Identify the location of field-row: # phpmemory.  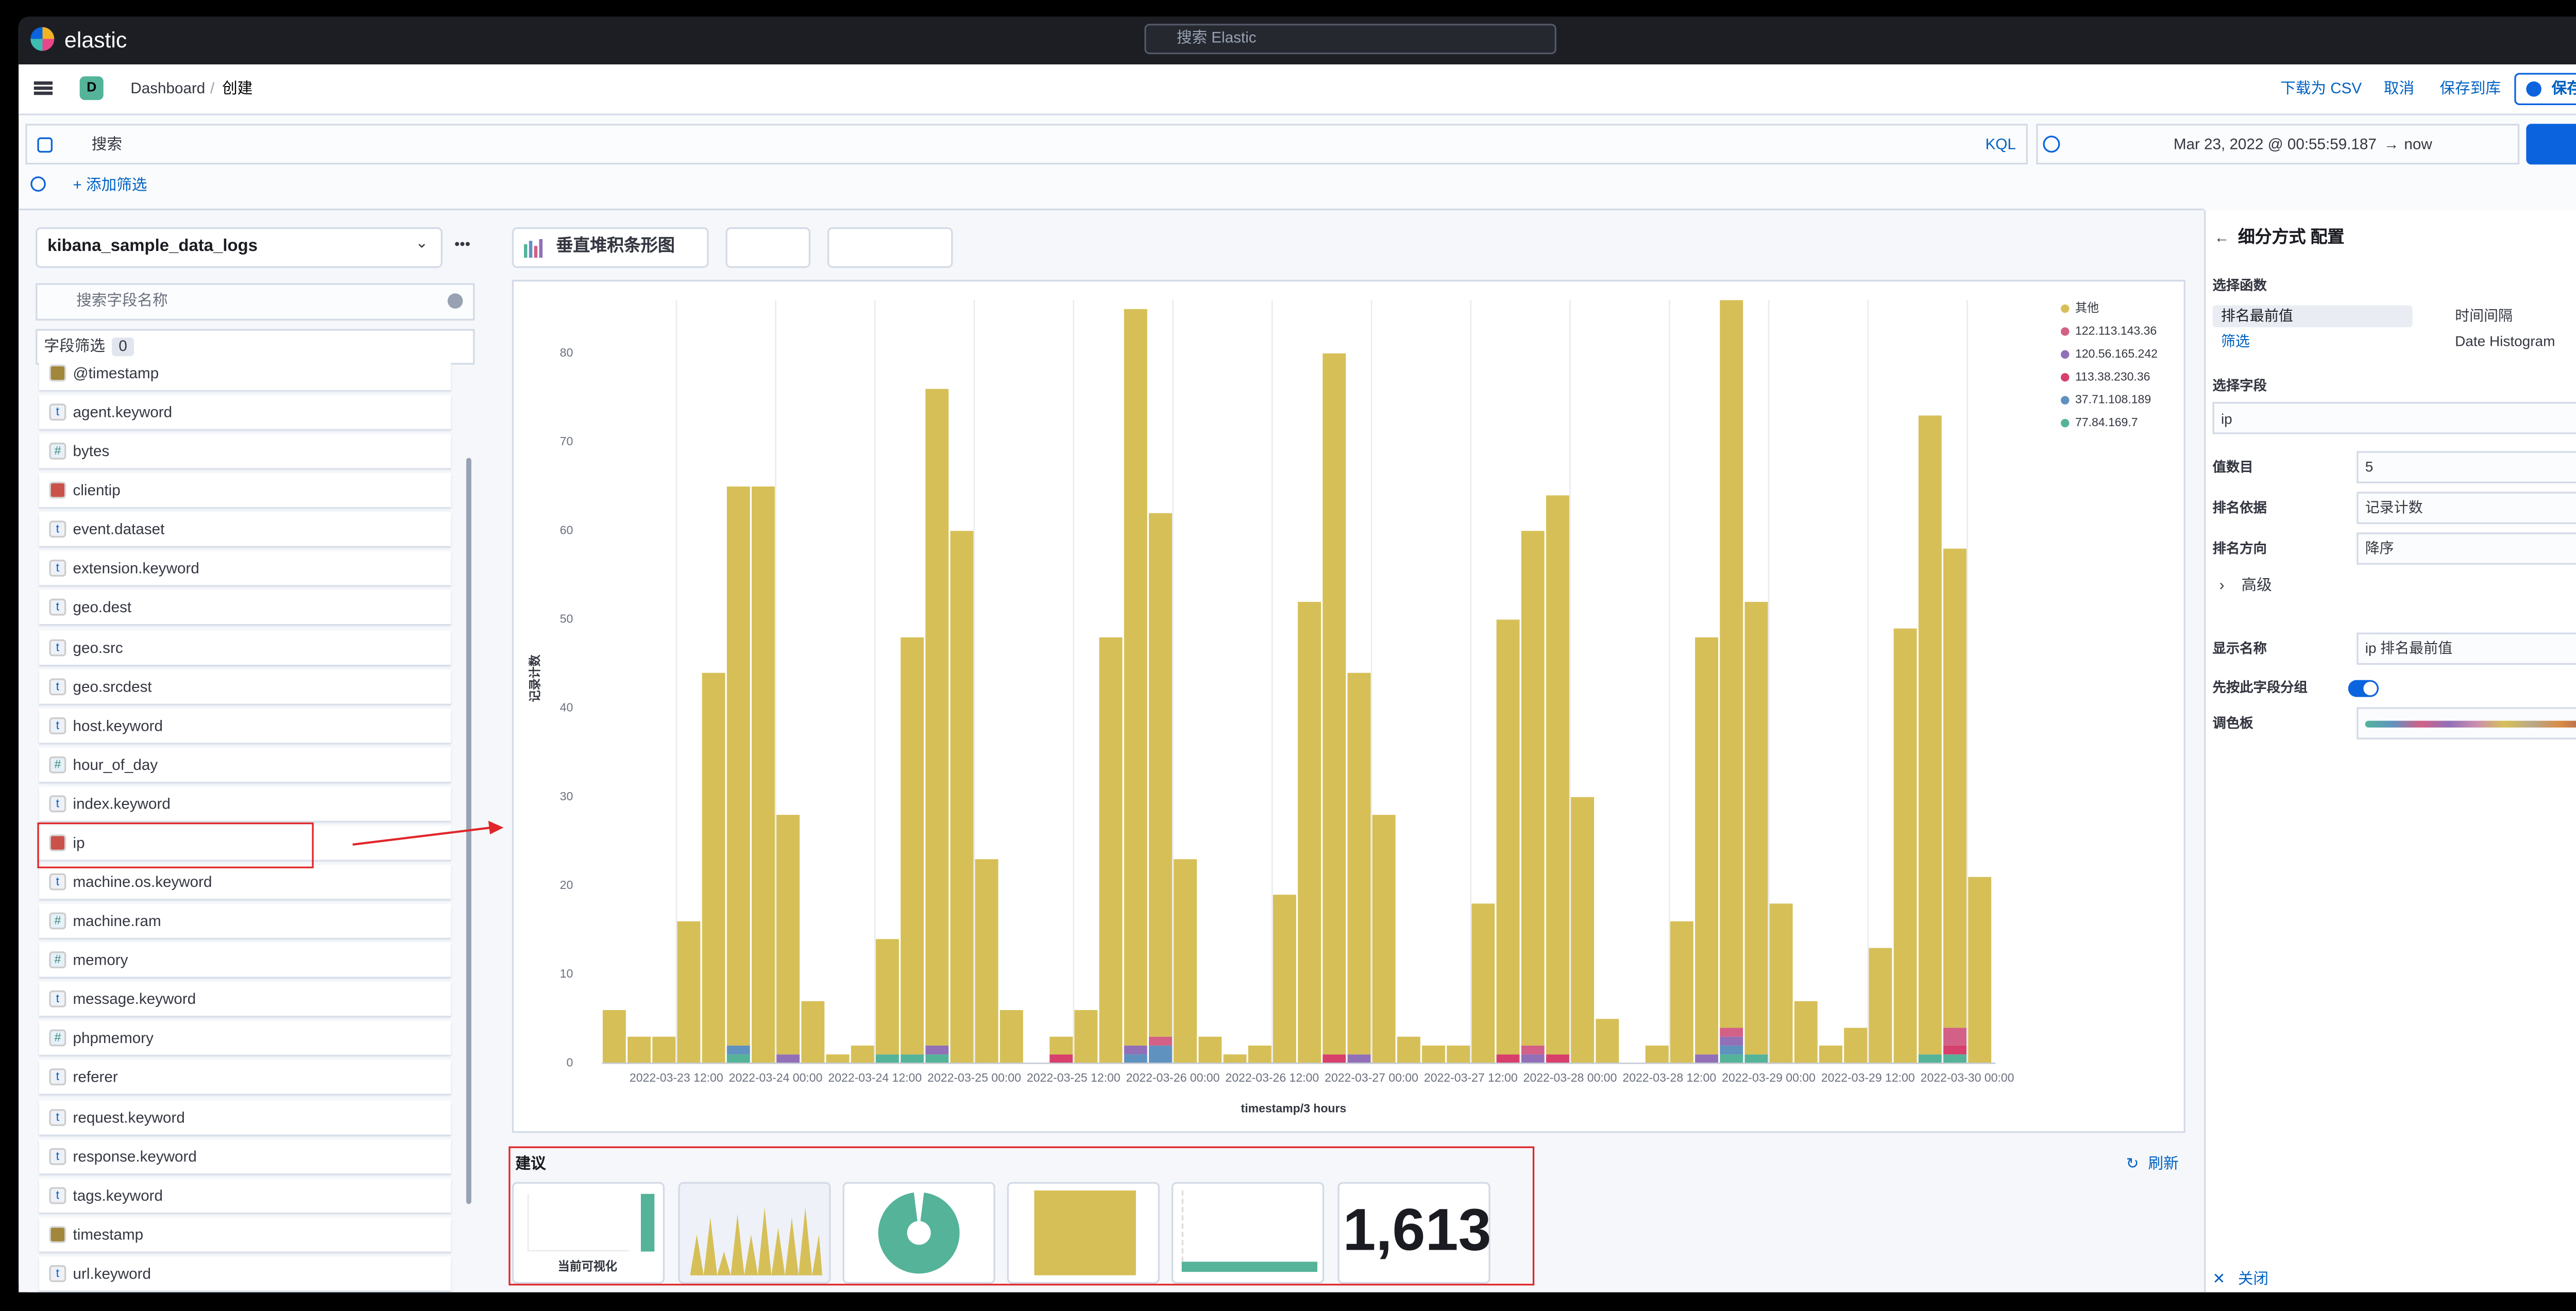
(245, 1038).